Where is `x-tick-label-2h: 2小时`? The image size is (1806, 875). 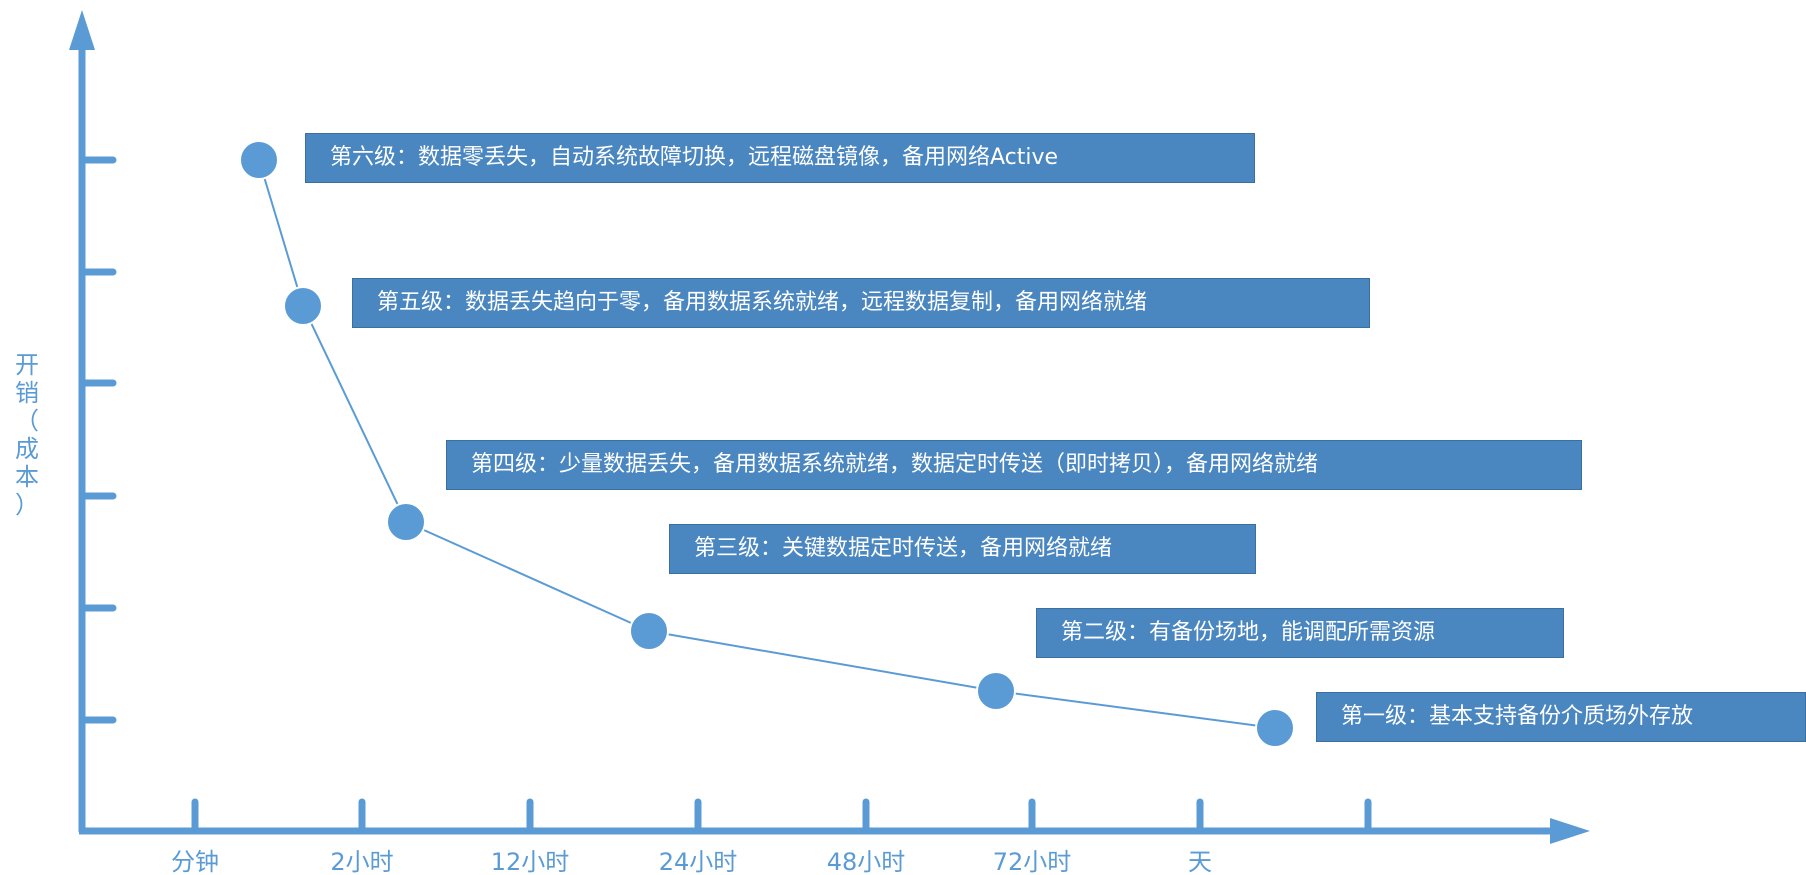
x-tick-label-2h: 2小时 is located at coordinates (361, 861).